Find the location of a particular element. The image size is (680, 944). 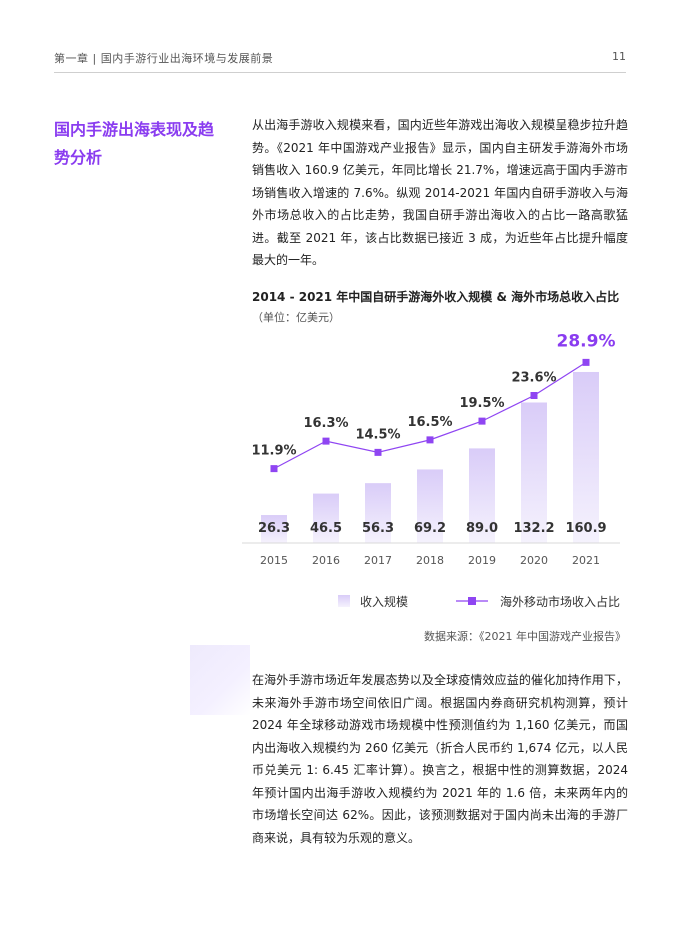

bar-value-label: 69.2 is located at coordinates (430, 528).